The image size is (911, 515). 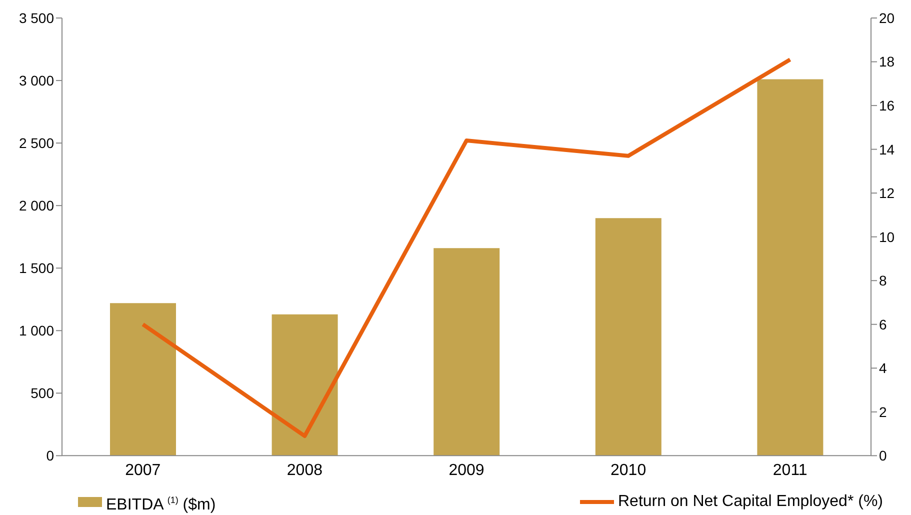 I want to click on x-tick-label: 2007, so click(x=143, y=471).